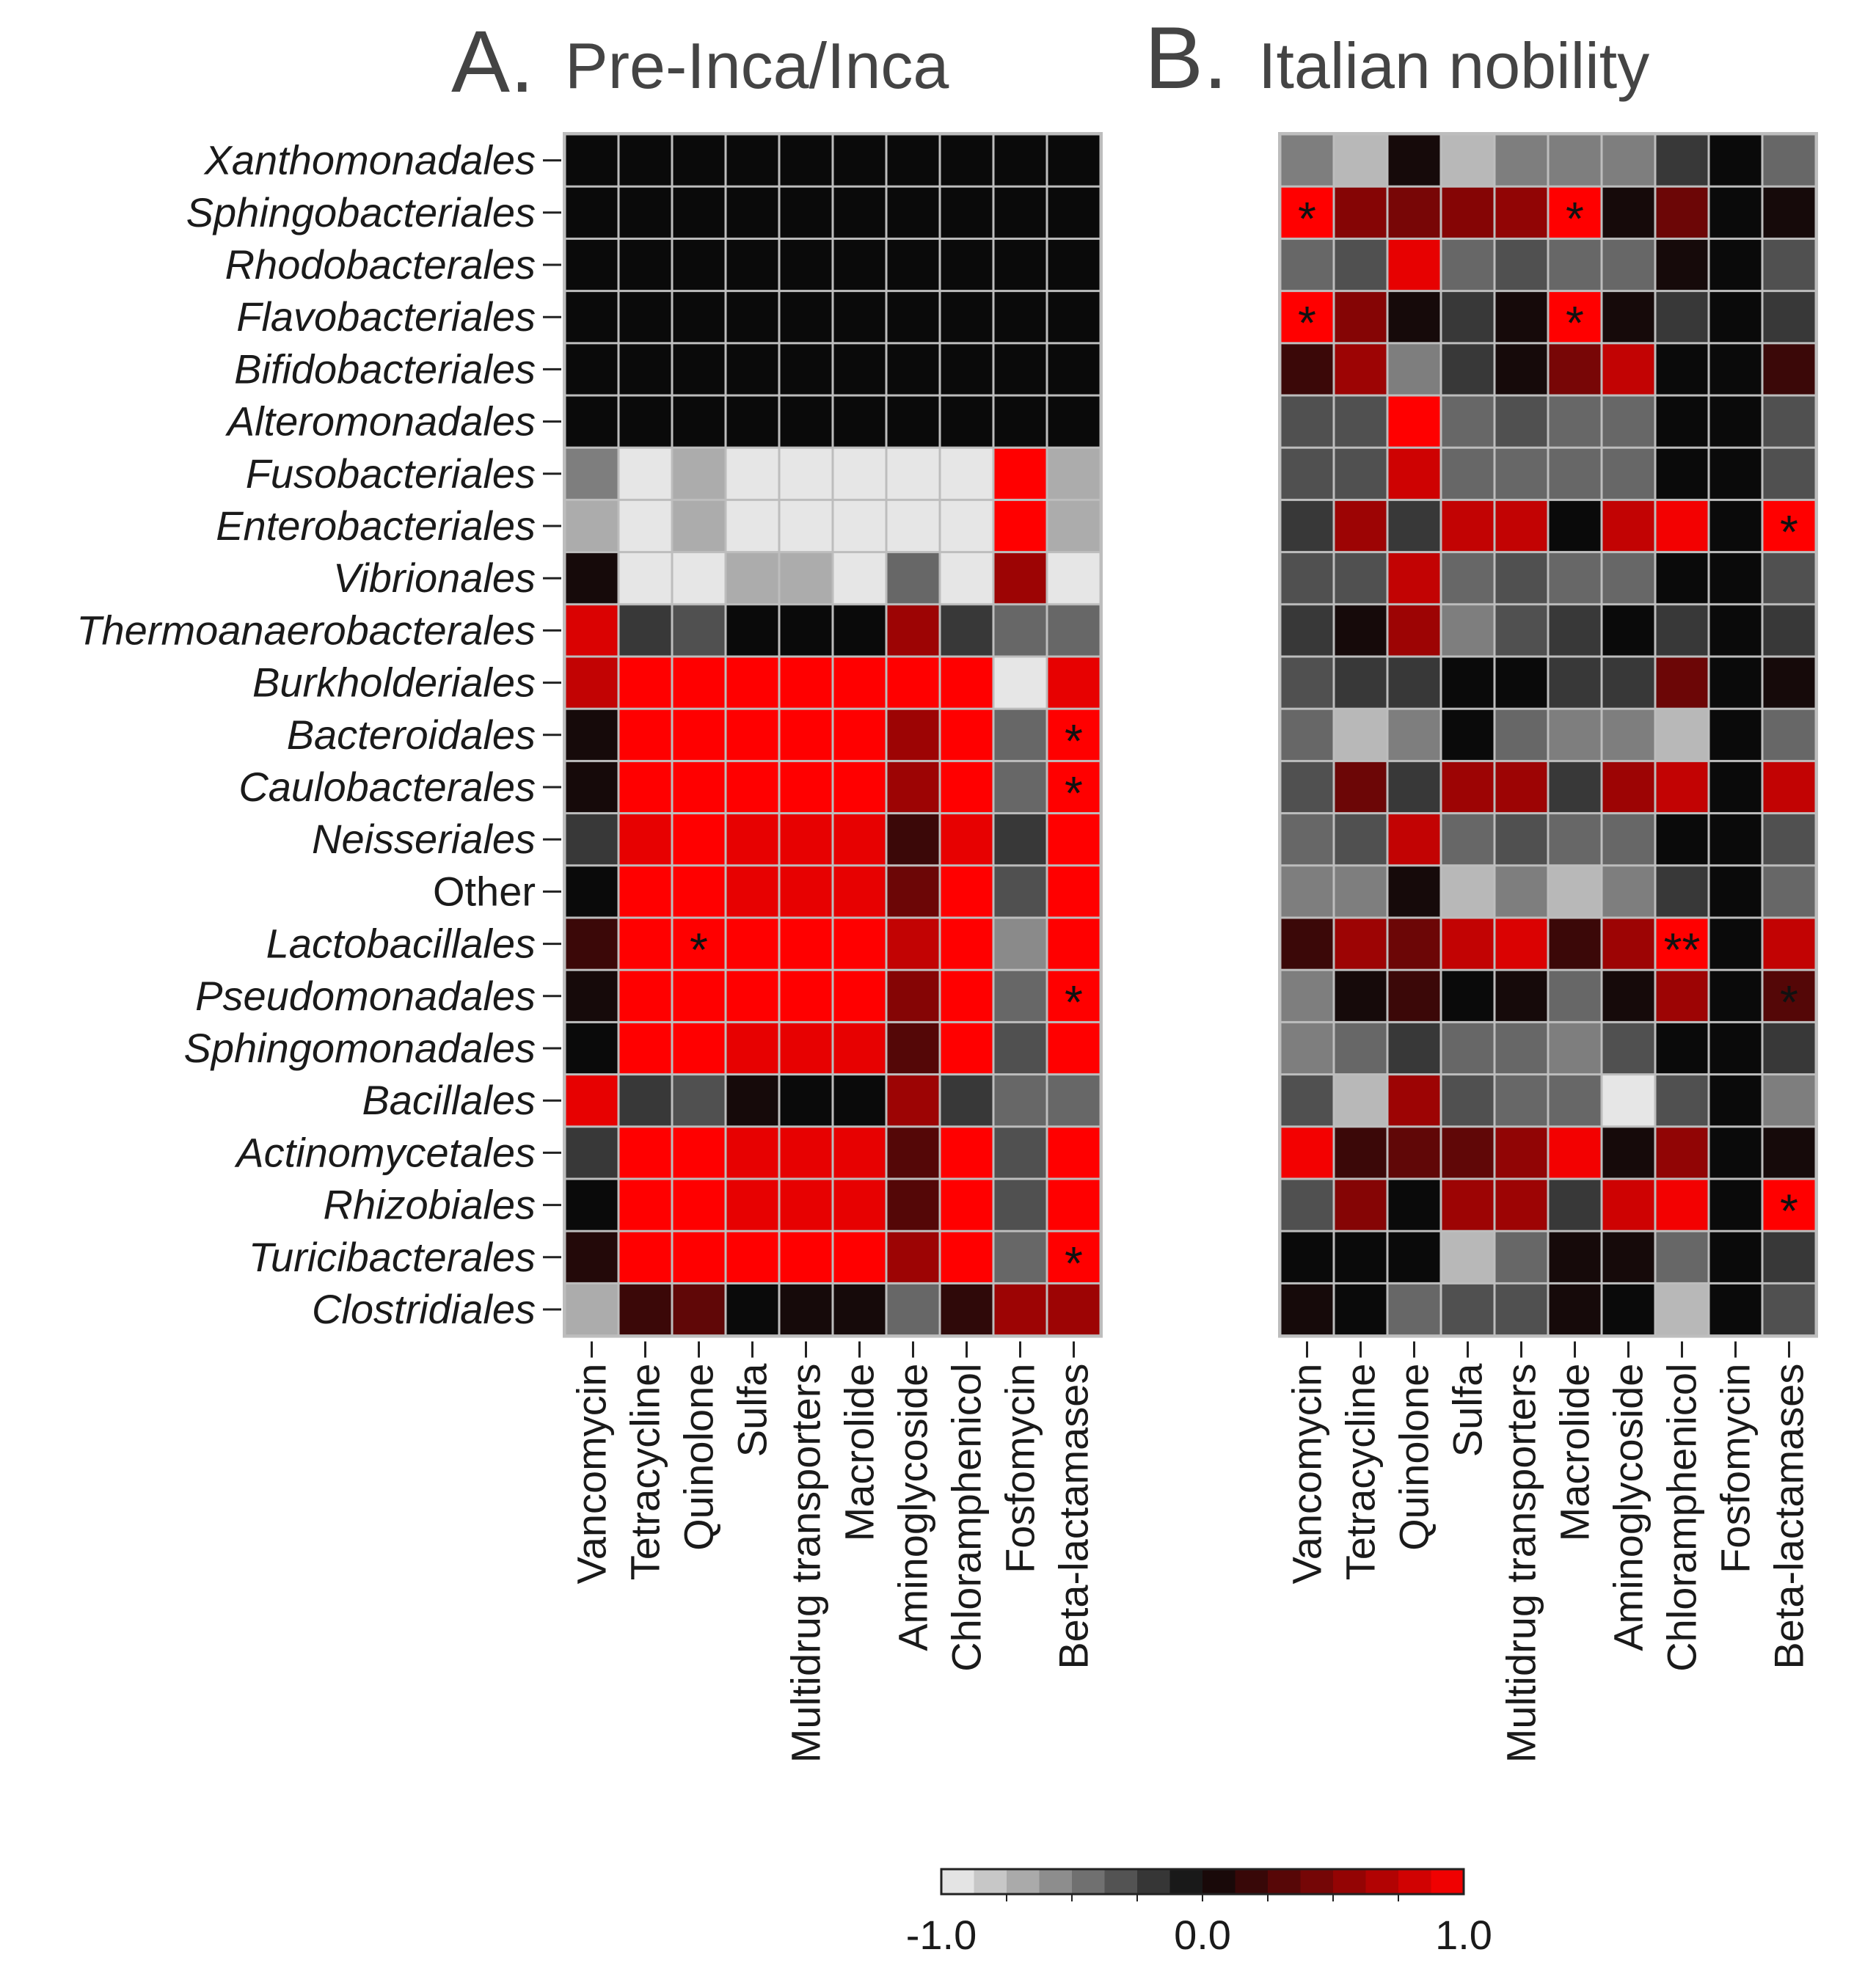 The image size is (1854, 1988). I want to click on panel-a-title: A. Pre-Inca/Inca, so click(700, 61).